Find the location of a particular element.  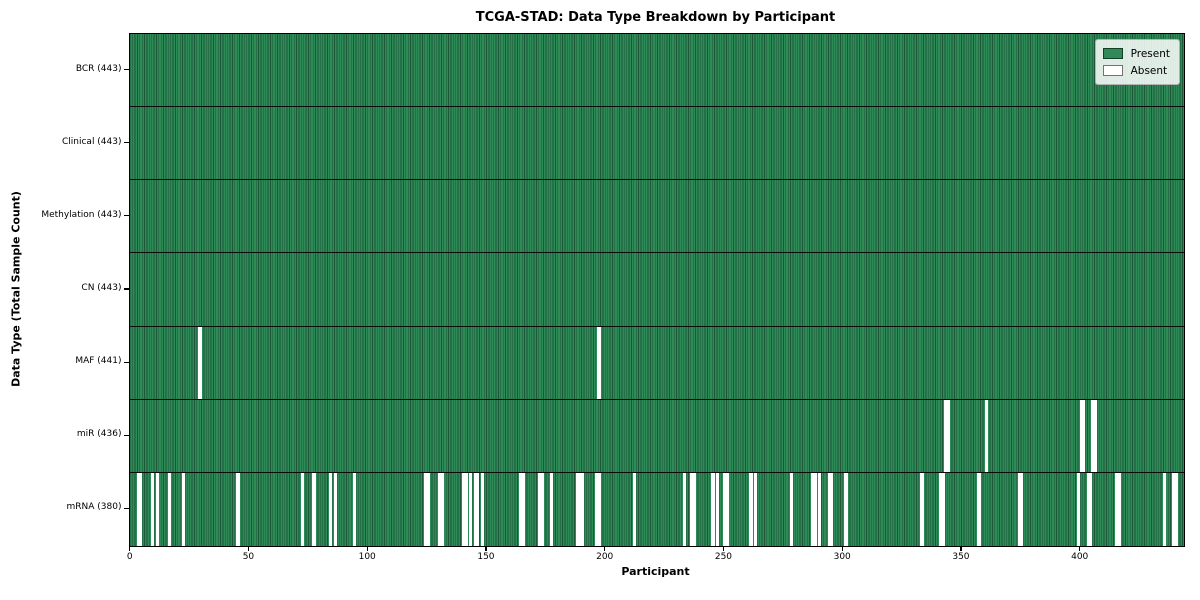

data-row-Clinical is located at coordinates (656, 144).